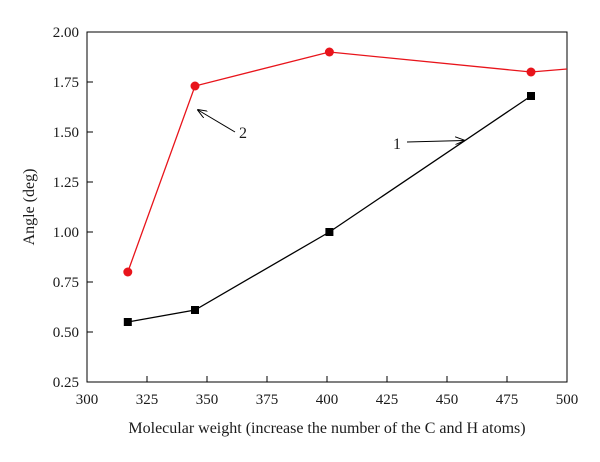 This screenshot has height=462, width=600. I want to click on x-tick-label: 400, so click(327, 400).